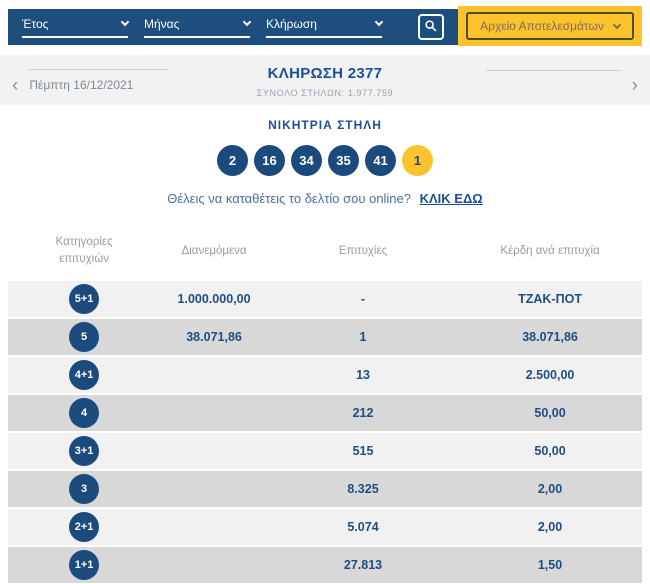 The width and height of the screenshot is (650, 584). Describe the element at coordinates (363, 298) in the screenshot. I see `winners-cell: -` at that location.